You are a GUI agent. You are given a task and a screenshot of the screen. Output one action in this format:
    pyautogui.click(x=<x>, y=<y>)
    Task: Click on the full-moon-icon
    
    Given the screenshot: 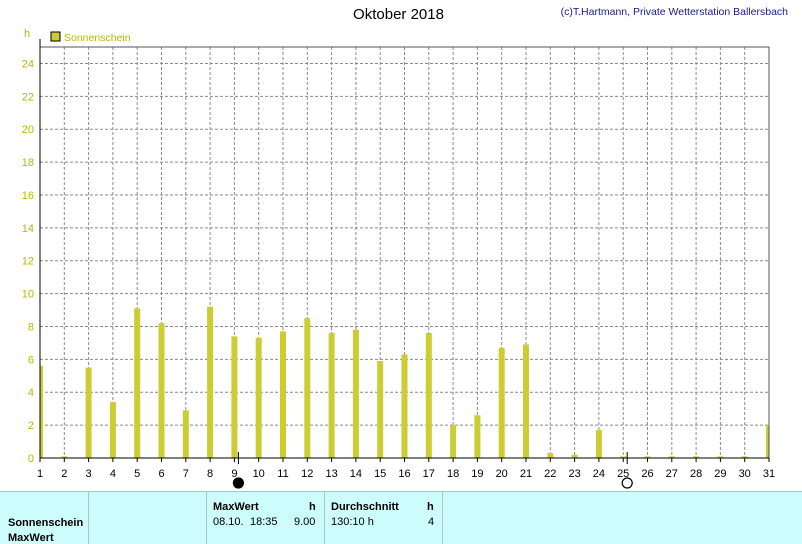 What is the action you would take?
    pyautogui.click(x=627, y=483)
    